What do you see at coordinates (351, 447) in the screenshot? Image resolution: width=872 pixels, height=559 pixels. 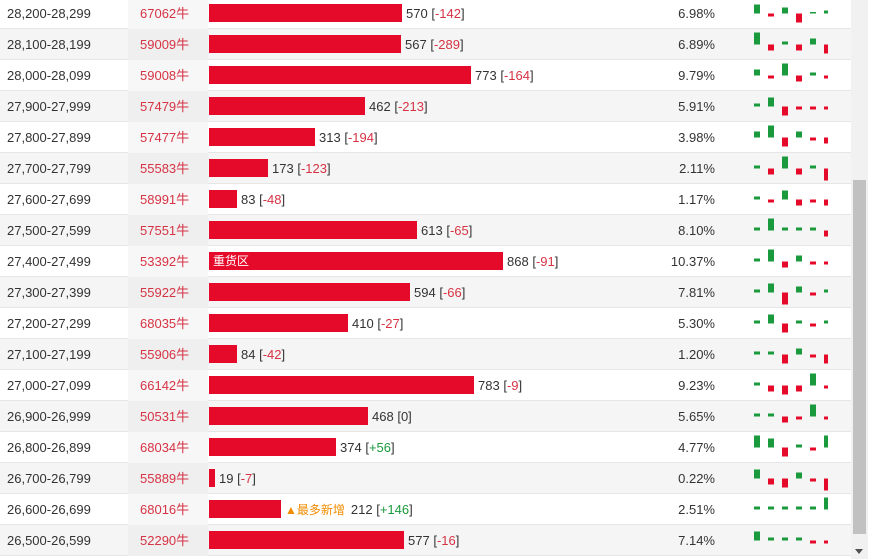 I see `count-number: 374` at bounding box center [351, 447].